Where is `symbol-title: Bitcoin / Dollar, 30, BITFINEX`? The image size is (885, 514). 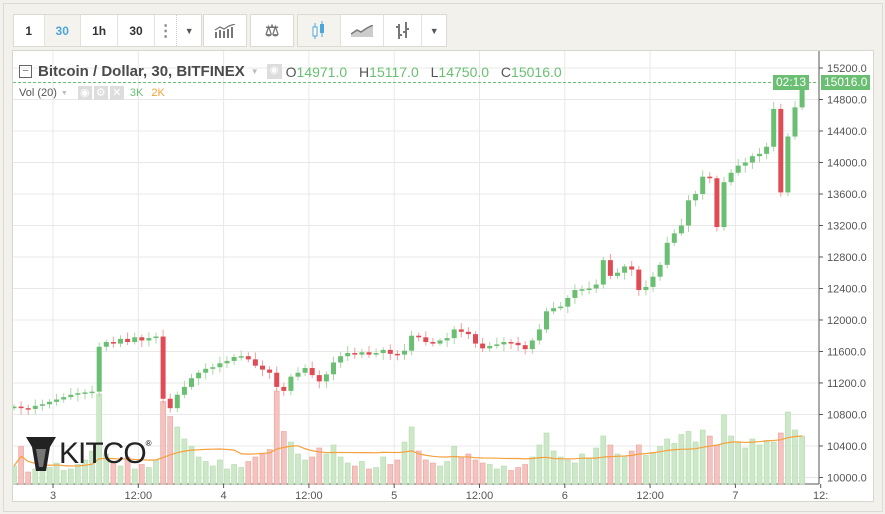 symbol-title: Bitcoin / Dollar, 30, BITFINEX is located at coordinates (141, 71).